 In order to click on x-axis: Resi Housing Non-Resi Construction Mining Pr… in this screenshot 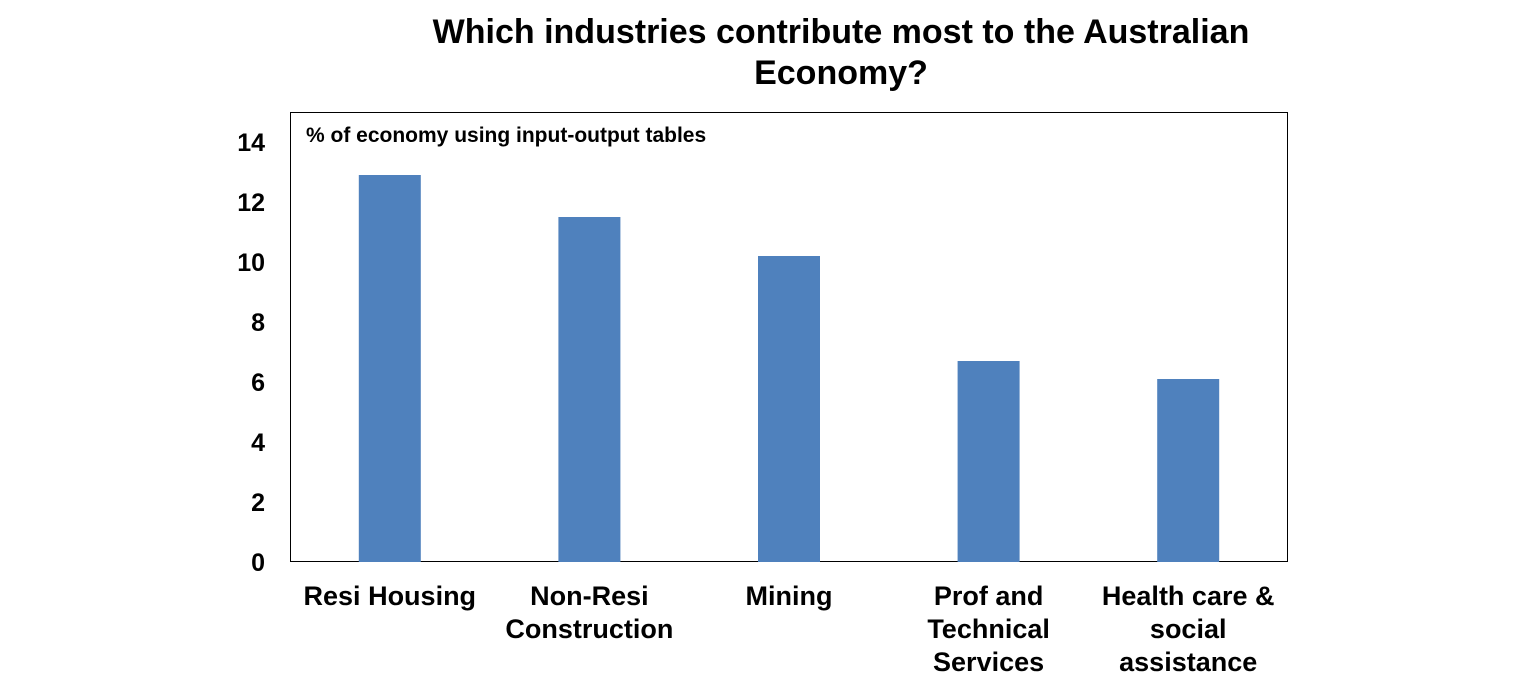, I will do `click(789, 629)`.